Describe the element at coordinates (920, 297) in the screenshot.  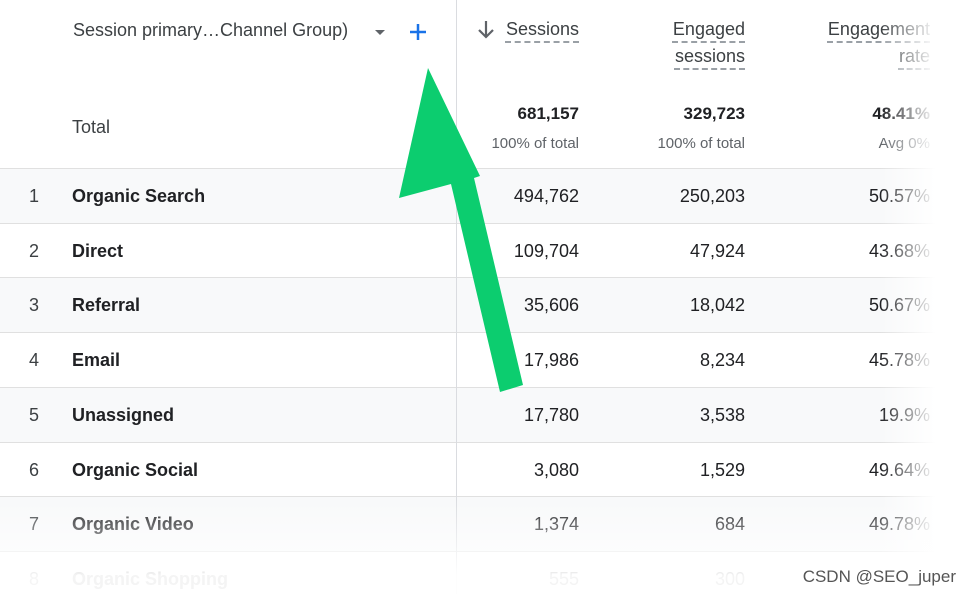
I see `right-fade` at that location.